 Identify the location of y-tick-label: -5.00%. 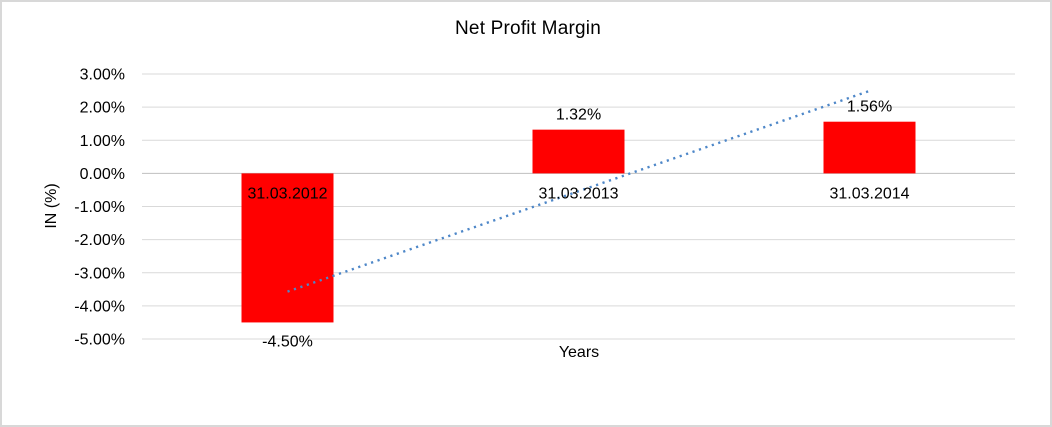
(99, 340).